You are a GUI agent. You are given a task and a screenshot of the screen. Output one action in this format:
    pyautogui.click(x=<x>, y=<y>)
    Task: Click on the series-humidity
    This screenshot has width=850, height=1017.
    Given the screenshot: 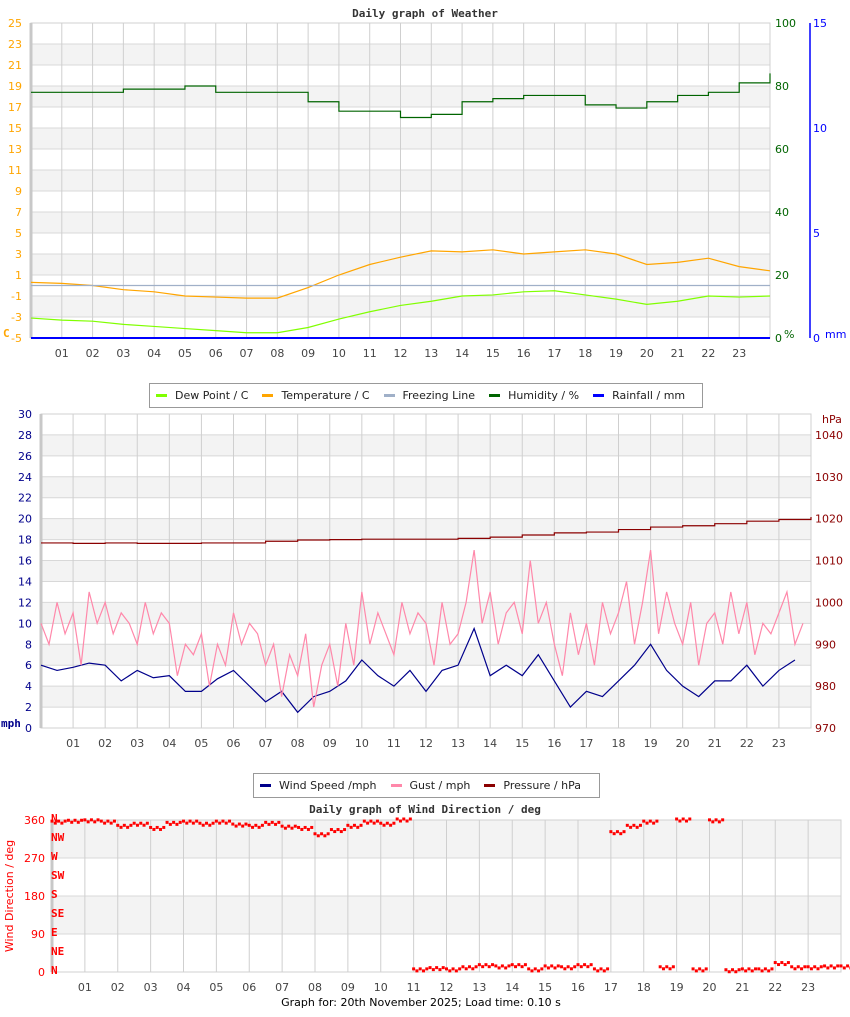 What is the action you would take?
    pyautogui.click(x=401, y=96)
    